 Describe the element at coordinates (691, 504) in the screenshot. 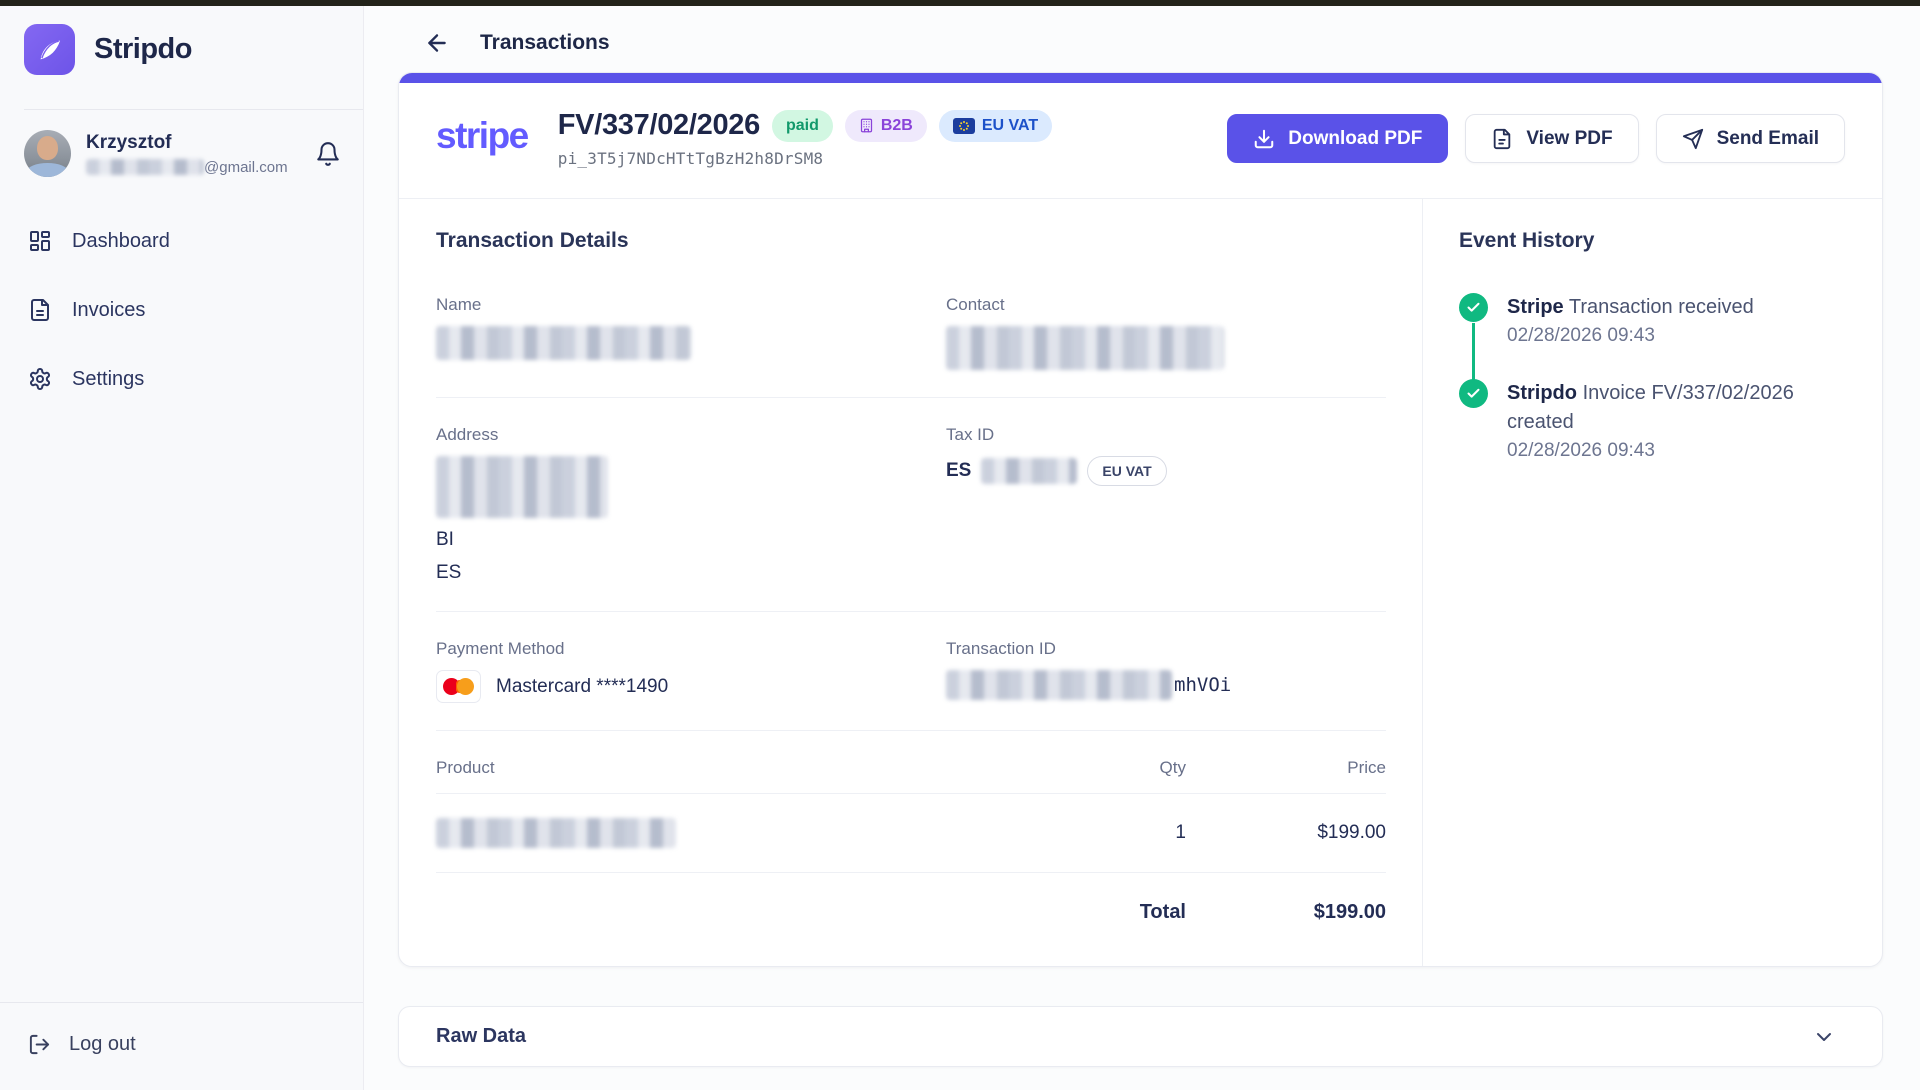

I see `field-address: Address BI ES` at that location.